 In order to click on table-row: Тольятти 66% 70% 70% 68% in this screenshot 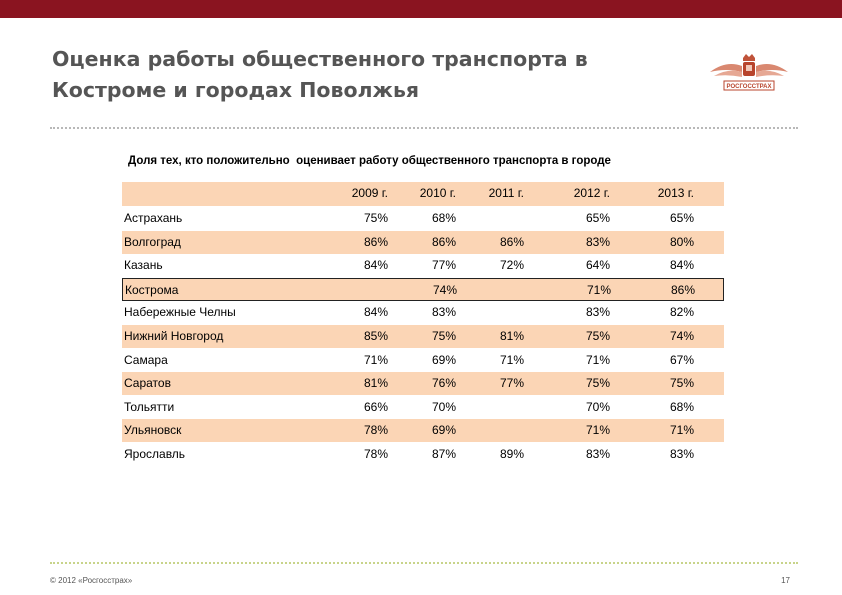, I will do `click(423, 407)`.